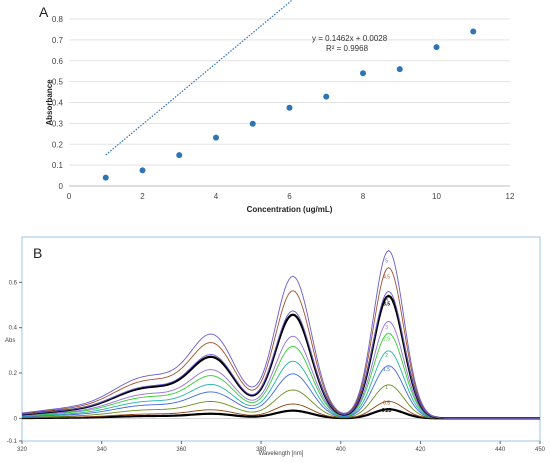 The width and height of the screenshot is (550, 463). What do you see at coordinates (37, 253) in the screenshot?
I see `panel-b-letter: B` at bounding box center [37, 253].